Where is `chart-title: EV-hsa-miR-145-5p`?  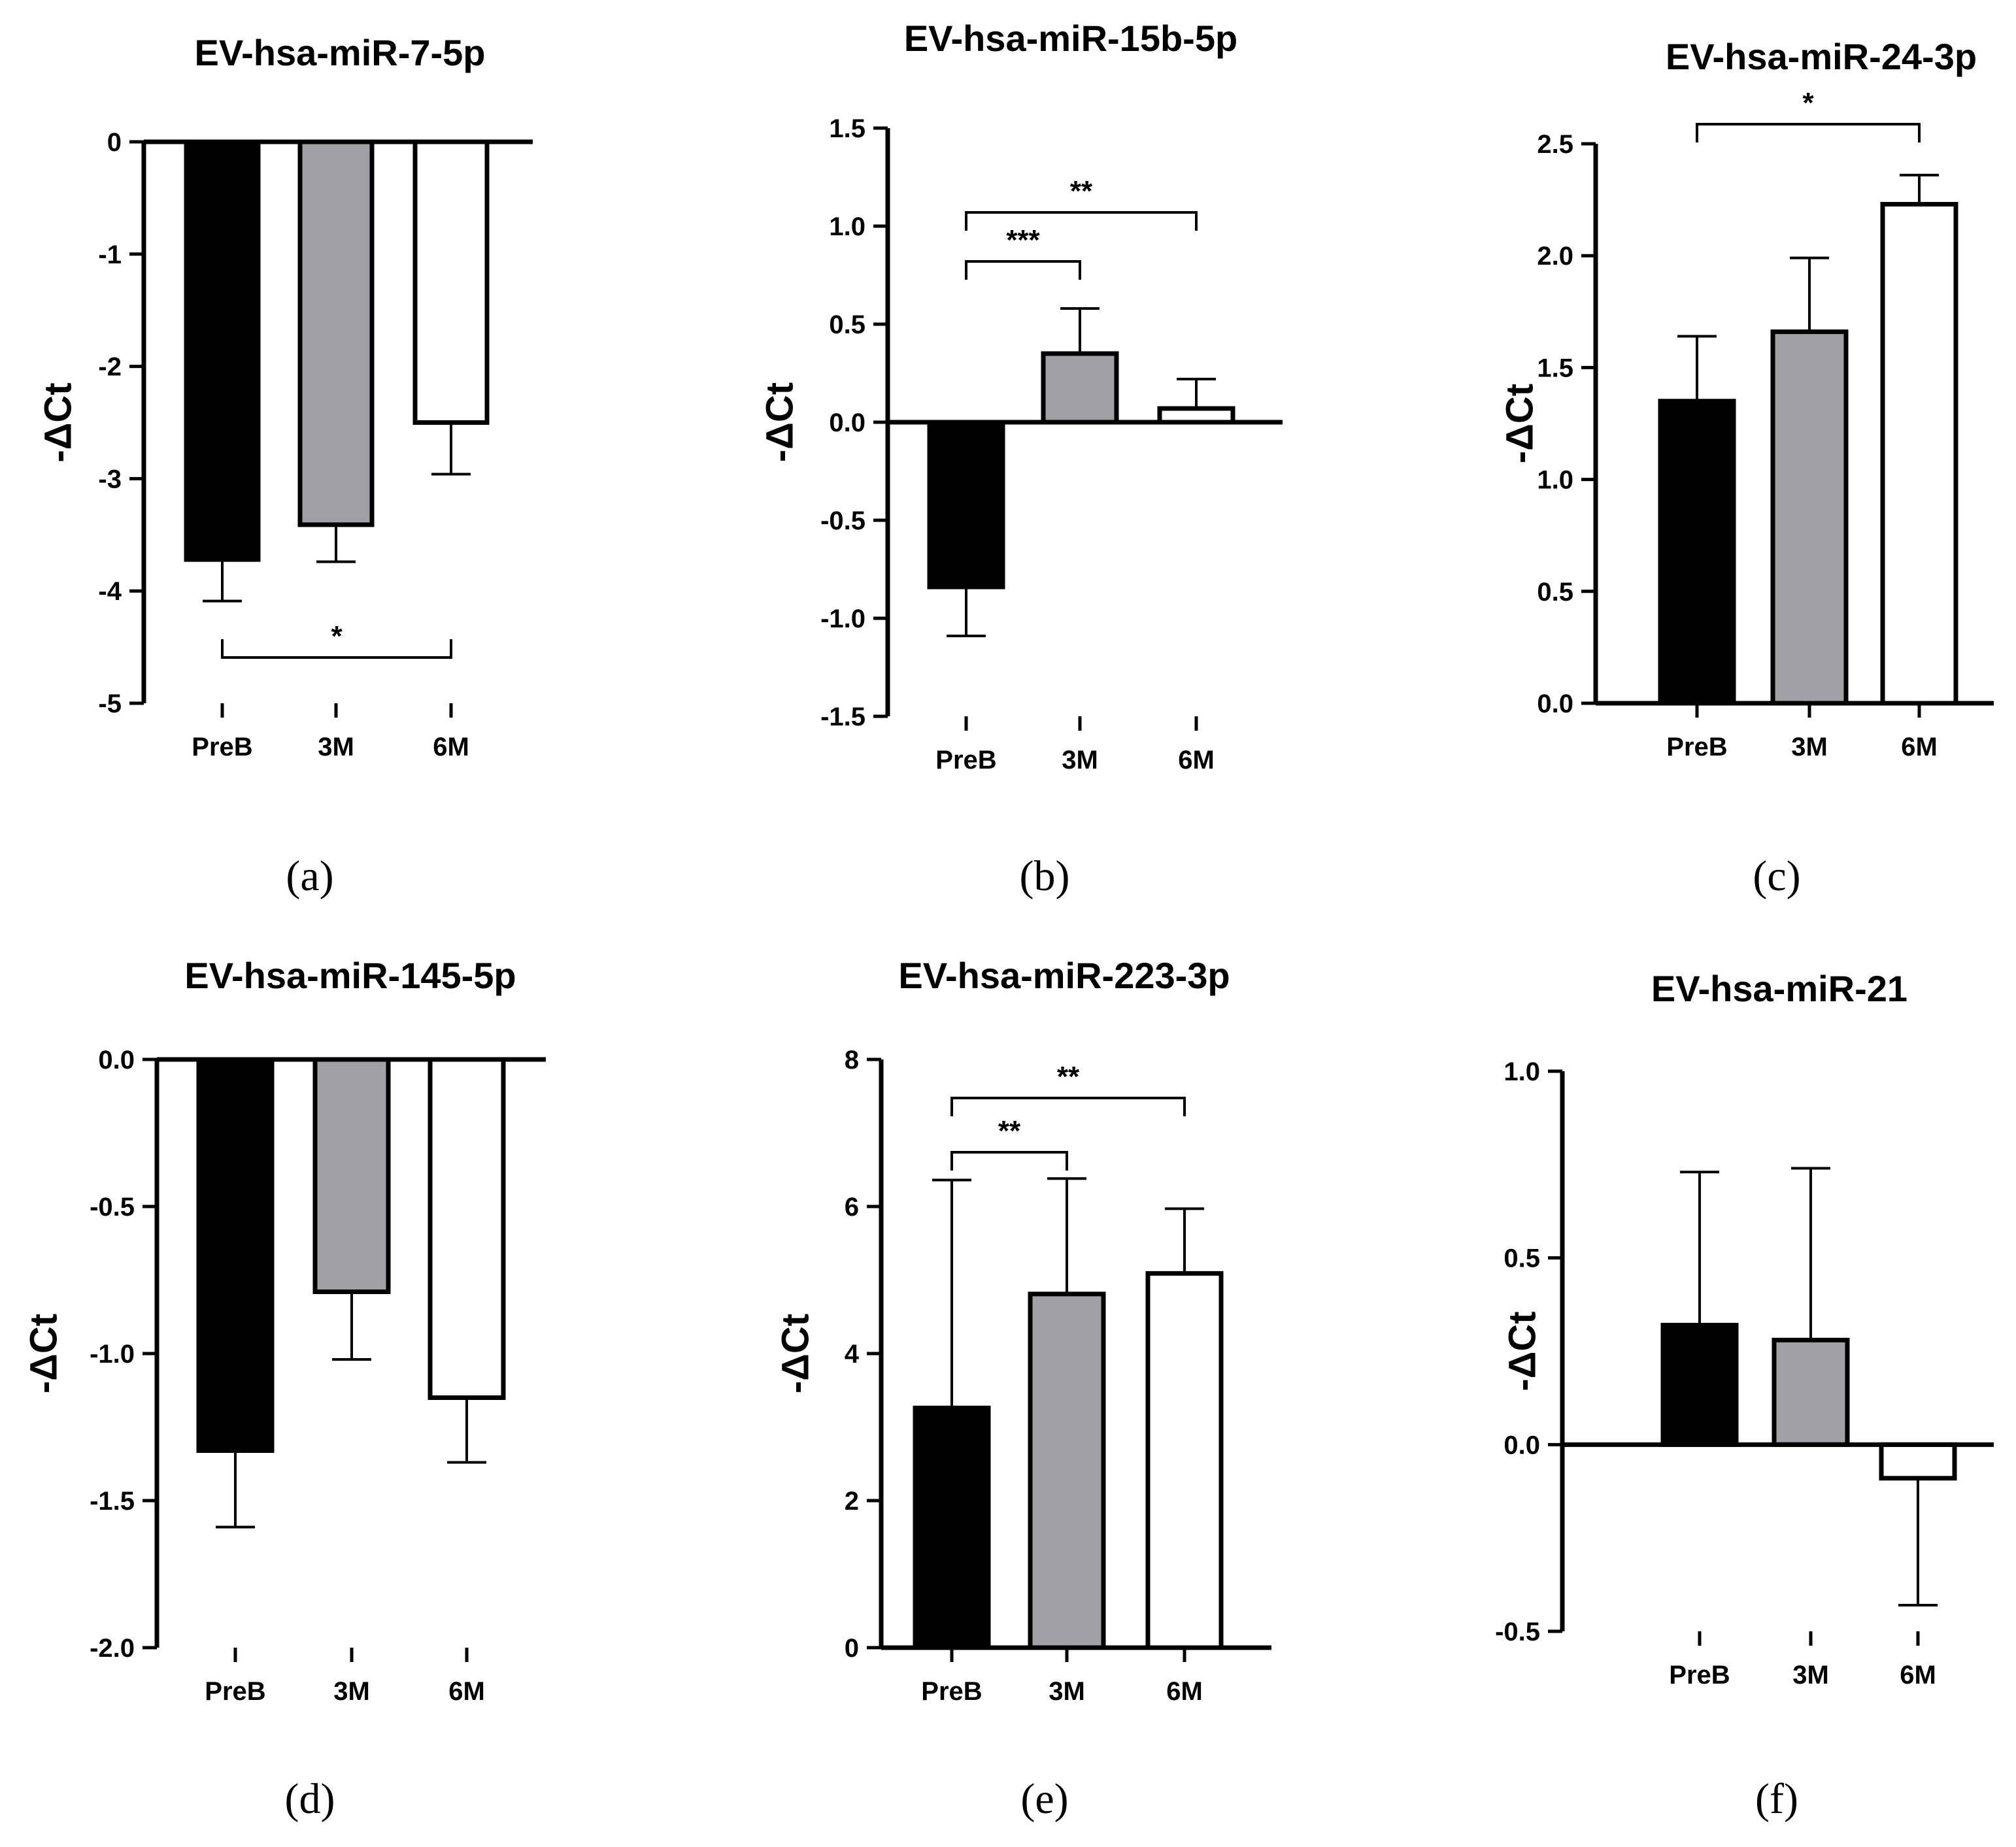
chart-title: EV-hsa-miR-145-5p is located at coordinates (350, 976).